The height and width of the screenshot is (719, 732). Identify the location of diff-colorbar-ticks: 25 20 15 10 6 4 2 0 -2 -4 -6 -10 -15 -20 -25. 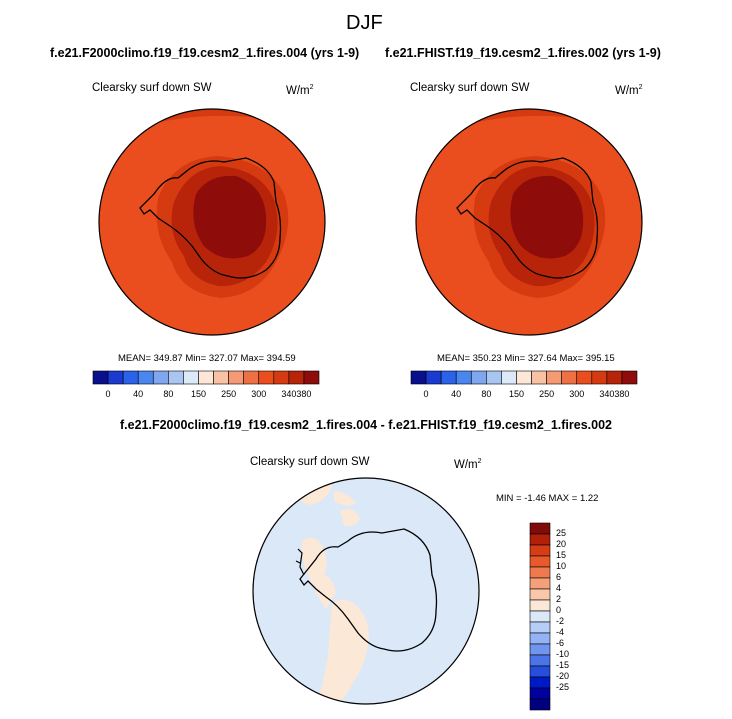
(571, 616).